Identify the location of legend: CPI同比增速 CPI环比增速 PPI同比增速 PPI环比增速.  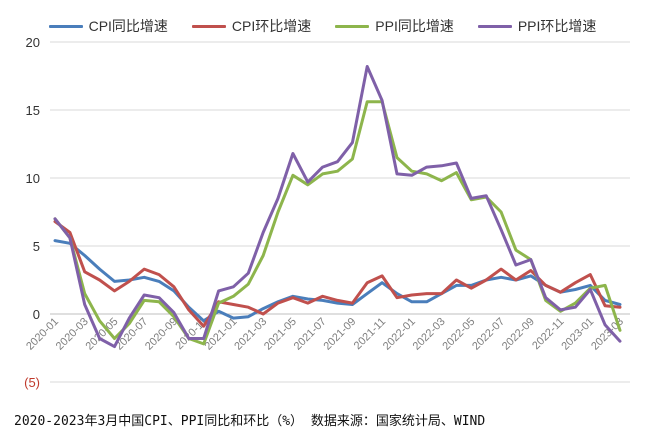
(322, 26).